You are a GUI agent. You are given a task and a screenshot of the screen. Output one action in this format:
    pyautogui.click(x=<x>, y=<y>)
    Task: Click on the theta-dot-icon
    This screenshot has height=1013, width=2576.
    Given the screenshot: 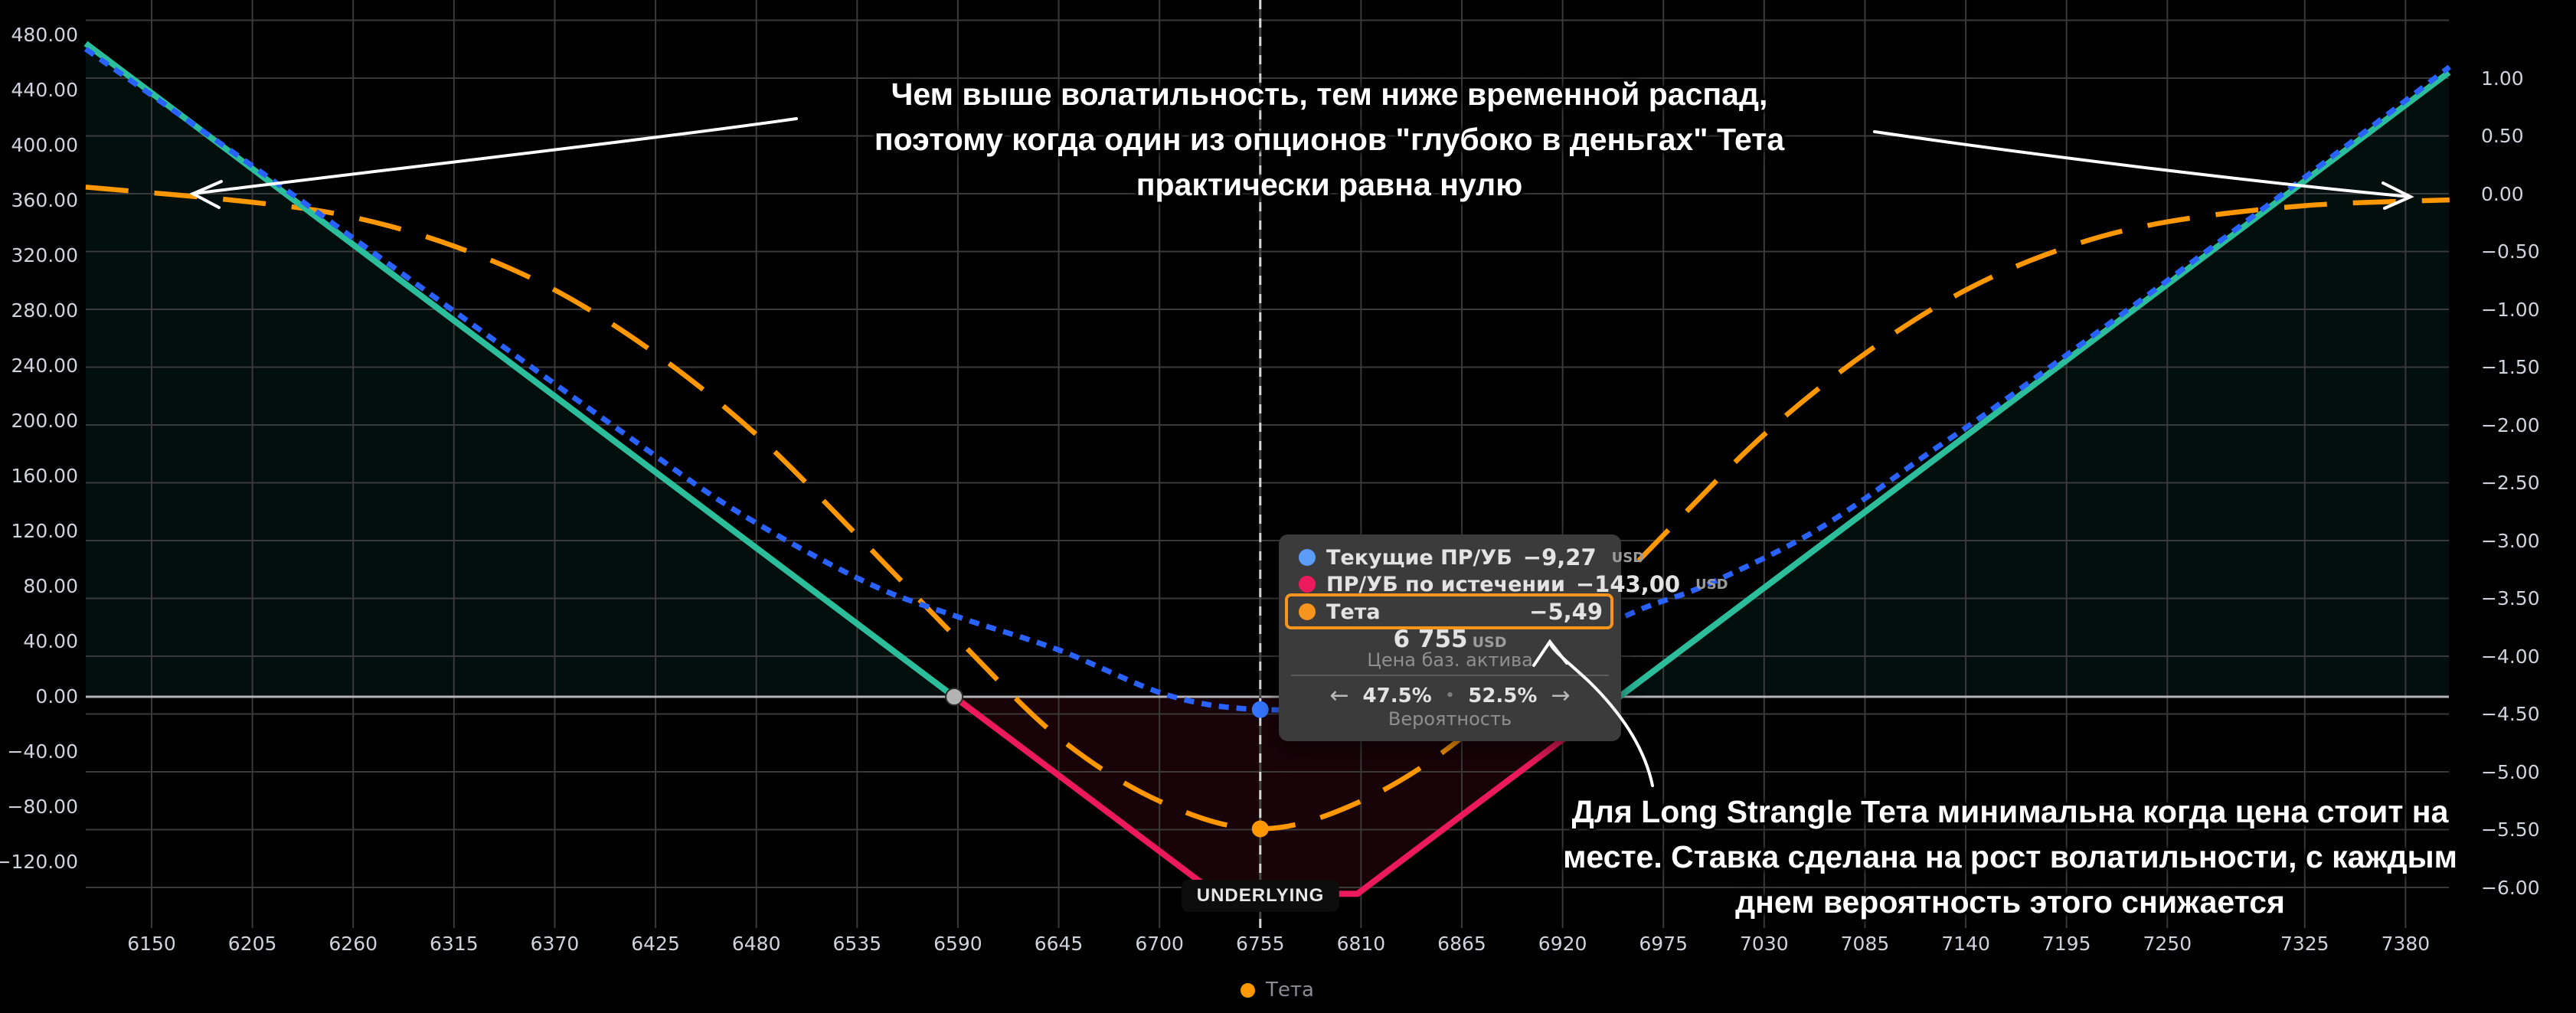 What is the action you would take?
    pyautogui.click(x=1307, y=611)
    